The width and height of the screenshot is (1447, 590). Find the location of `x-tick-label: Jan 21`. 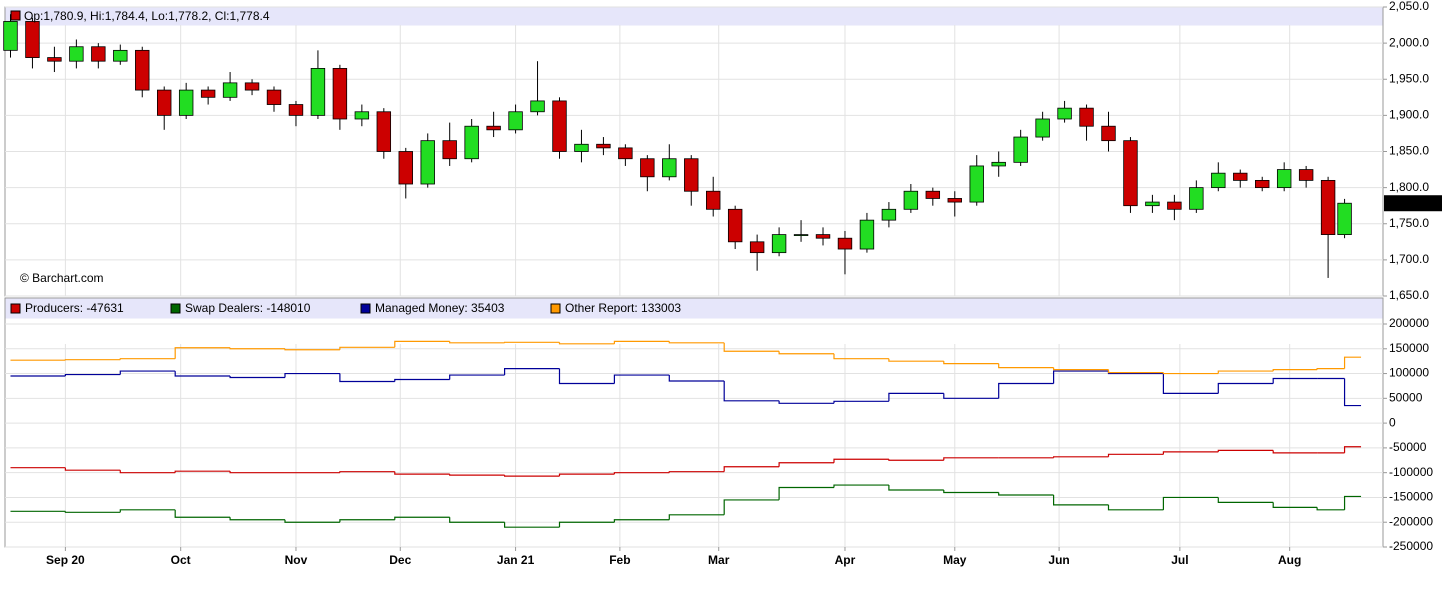

x-tick-label: Jan 21 is located at coordinates (516, 560).